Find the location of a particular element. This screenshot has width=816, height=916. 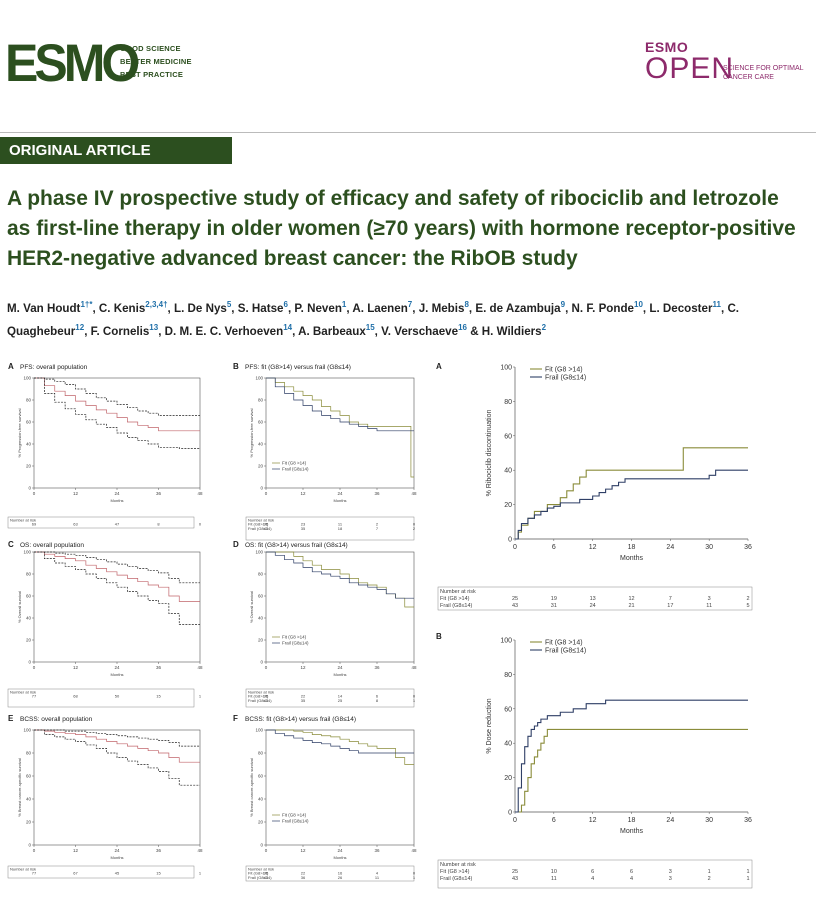

risk-value: 31 is located at coordinates (554, 606).